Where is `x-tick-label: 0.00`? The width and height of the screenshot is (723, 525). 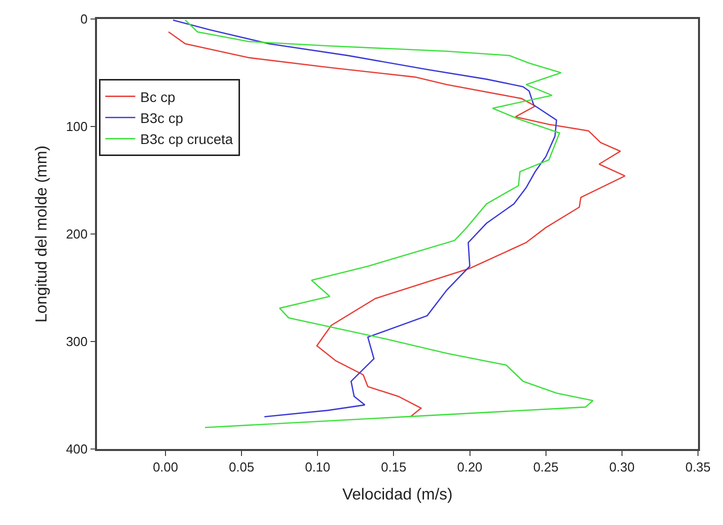
x-tick-label: 0.00 is located at coordinates (165, 466).